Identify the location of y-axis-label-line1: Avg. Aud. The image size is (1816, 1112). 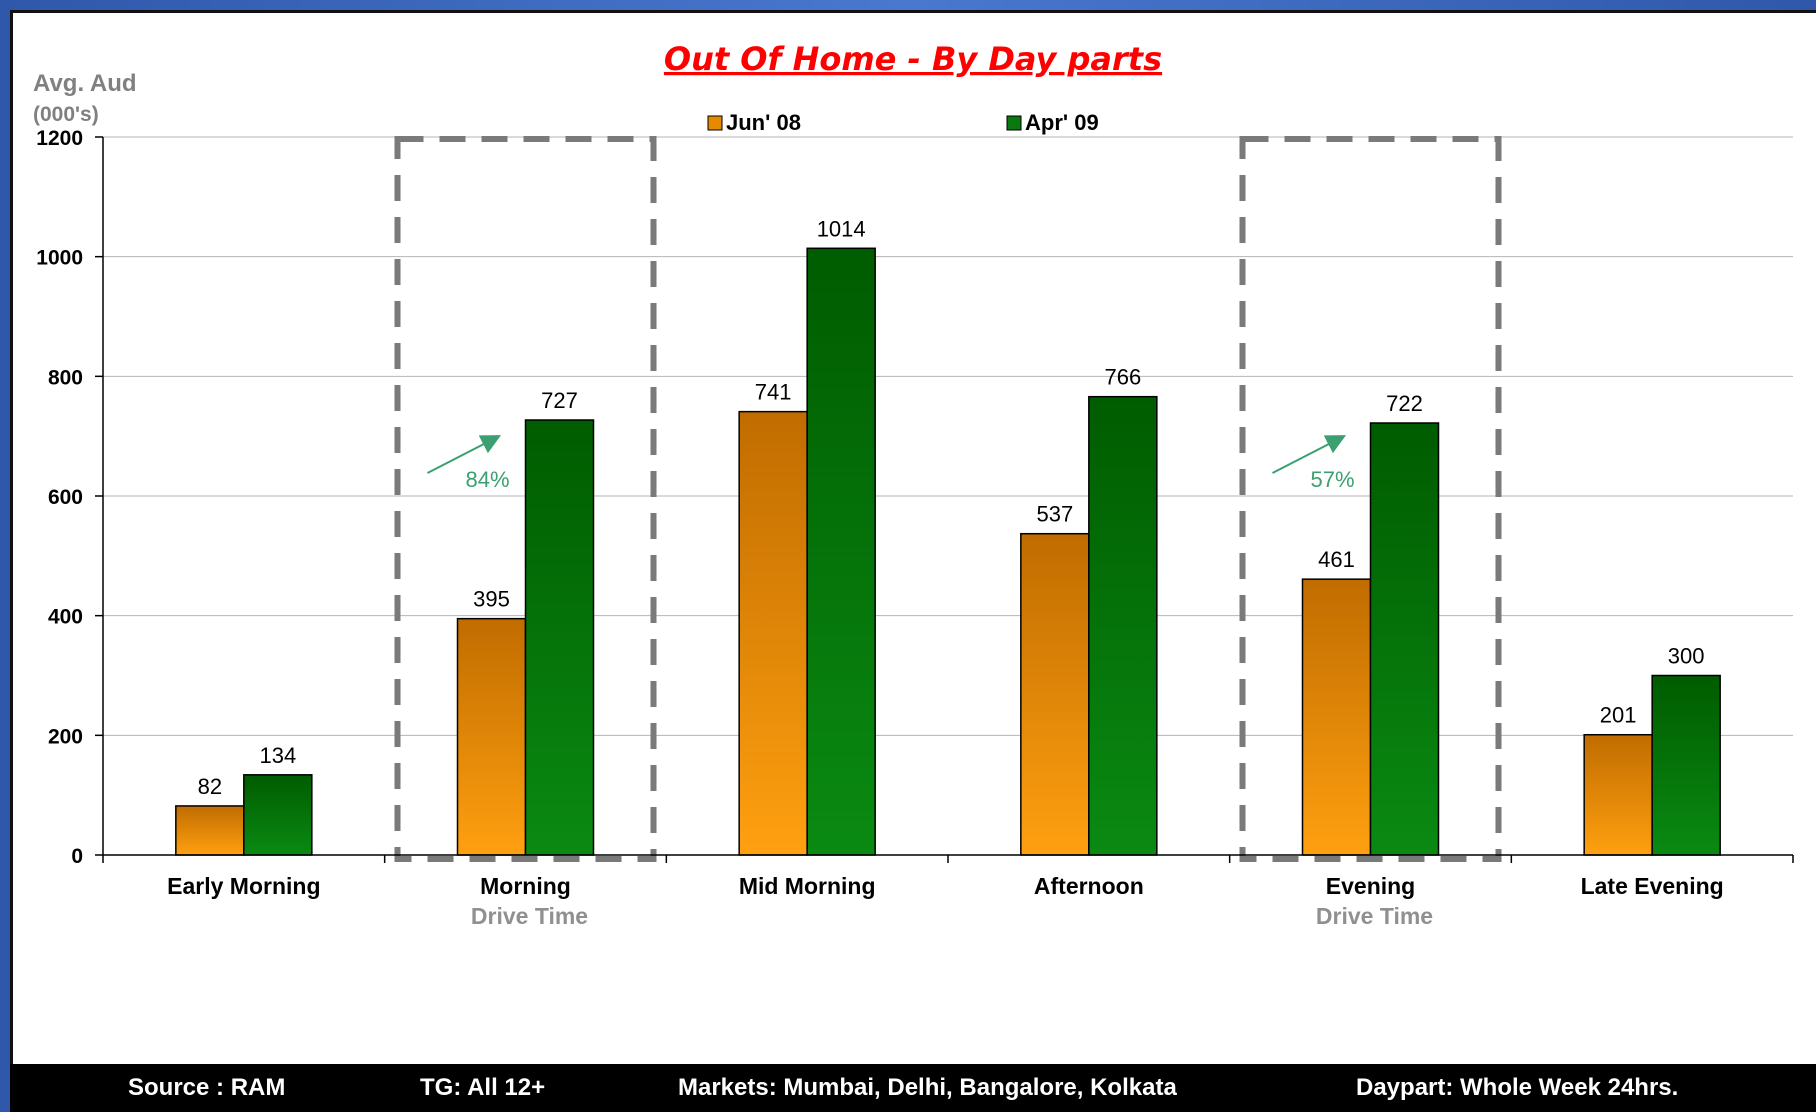
(85, 83).